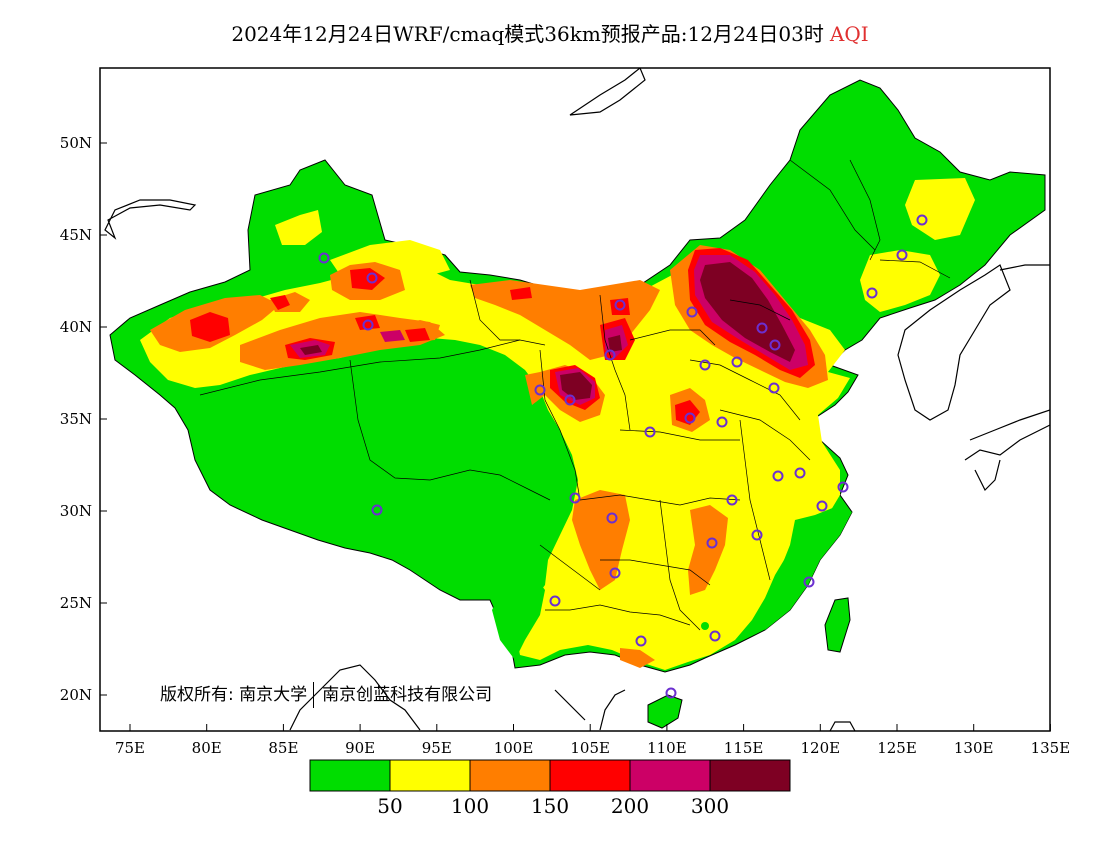 The width and height of the screenshot is (1100, 850). Describe the element at coordinates (665, 711) in the screenshot. I see `hainan-island` at that location.